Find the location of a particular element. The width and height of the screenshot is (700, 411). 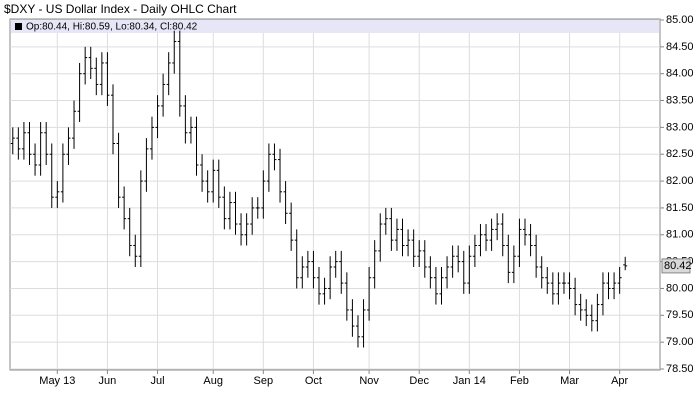

y-tick-label: 79.50 is located at coordinates (680, 315).